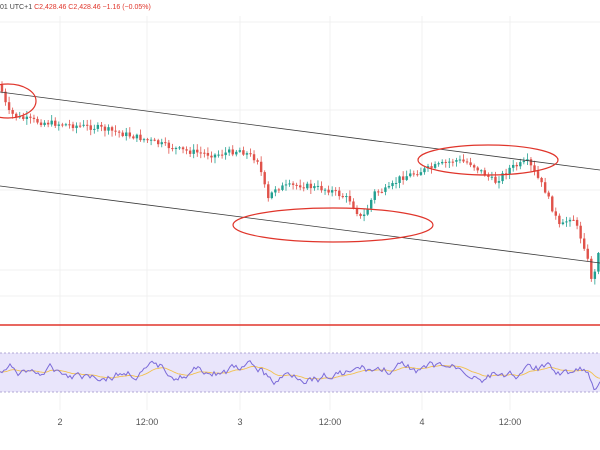 This screenshot has width=600, height=450. I want to click on rsi-ma-line, so click(300, 372).